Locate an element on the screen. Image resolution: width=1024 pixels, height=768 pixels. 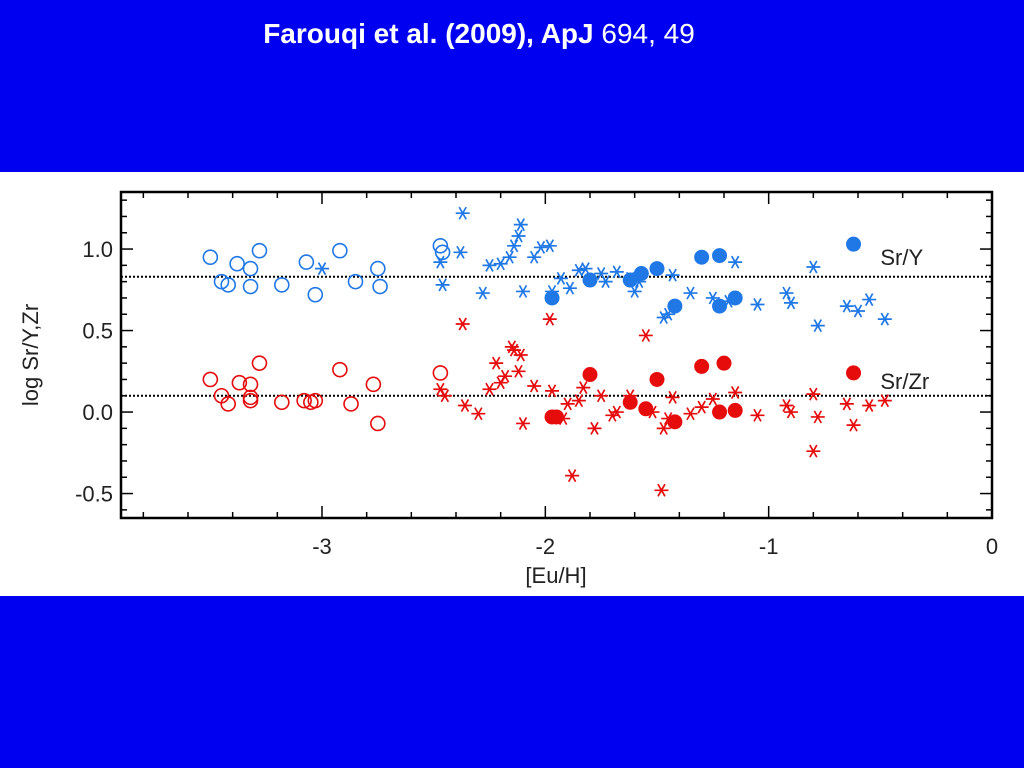
x-tick-label: -3 is located at coordinates (322, 546).